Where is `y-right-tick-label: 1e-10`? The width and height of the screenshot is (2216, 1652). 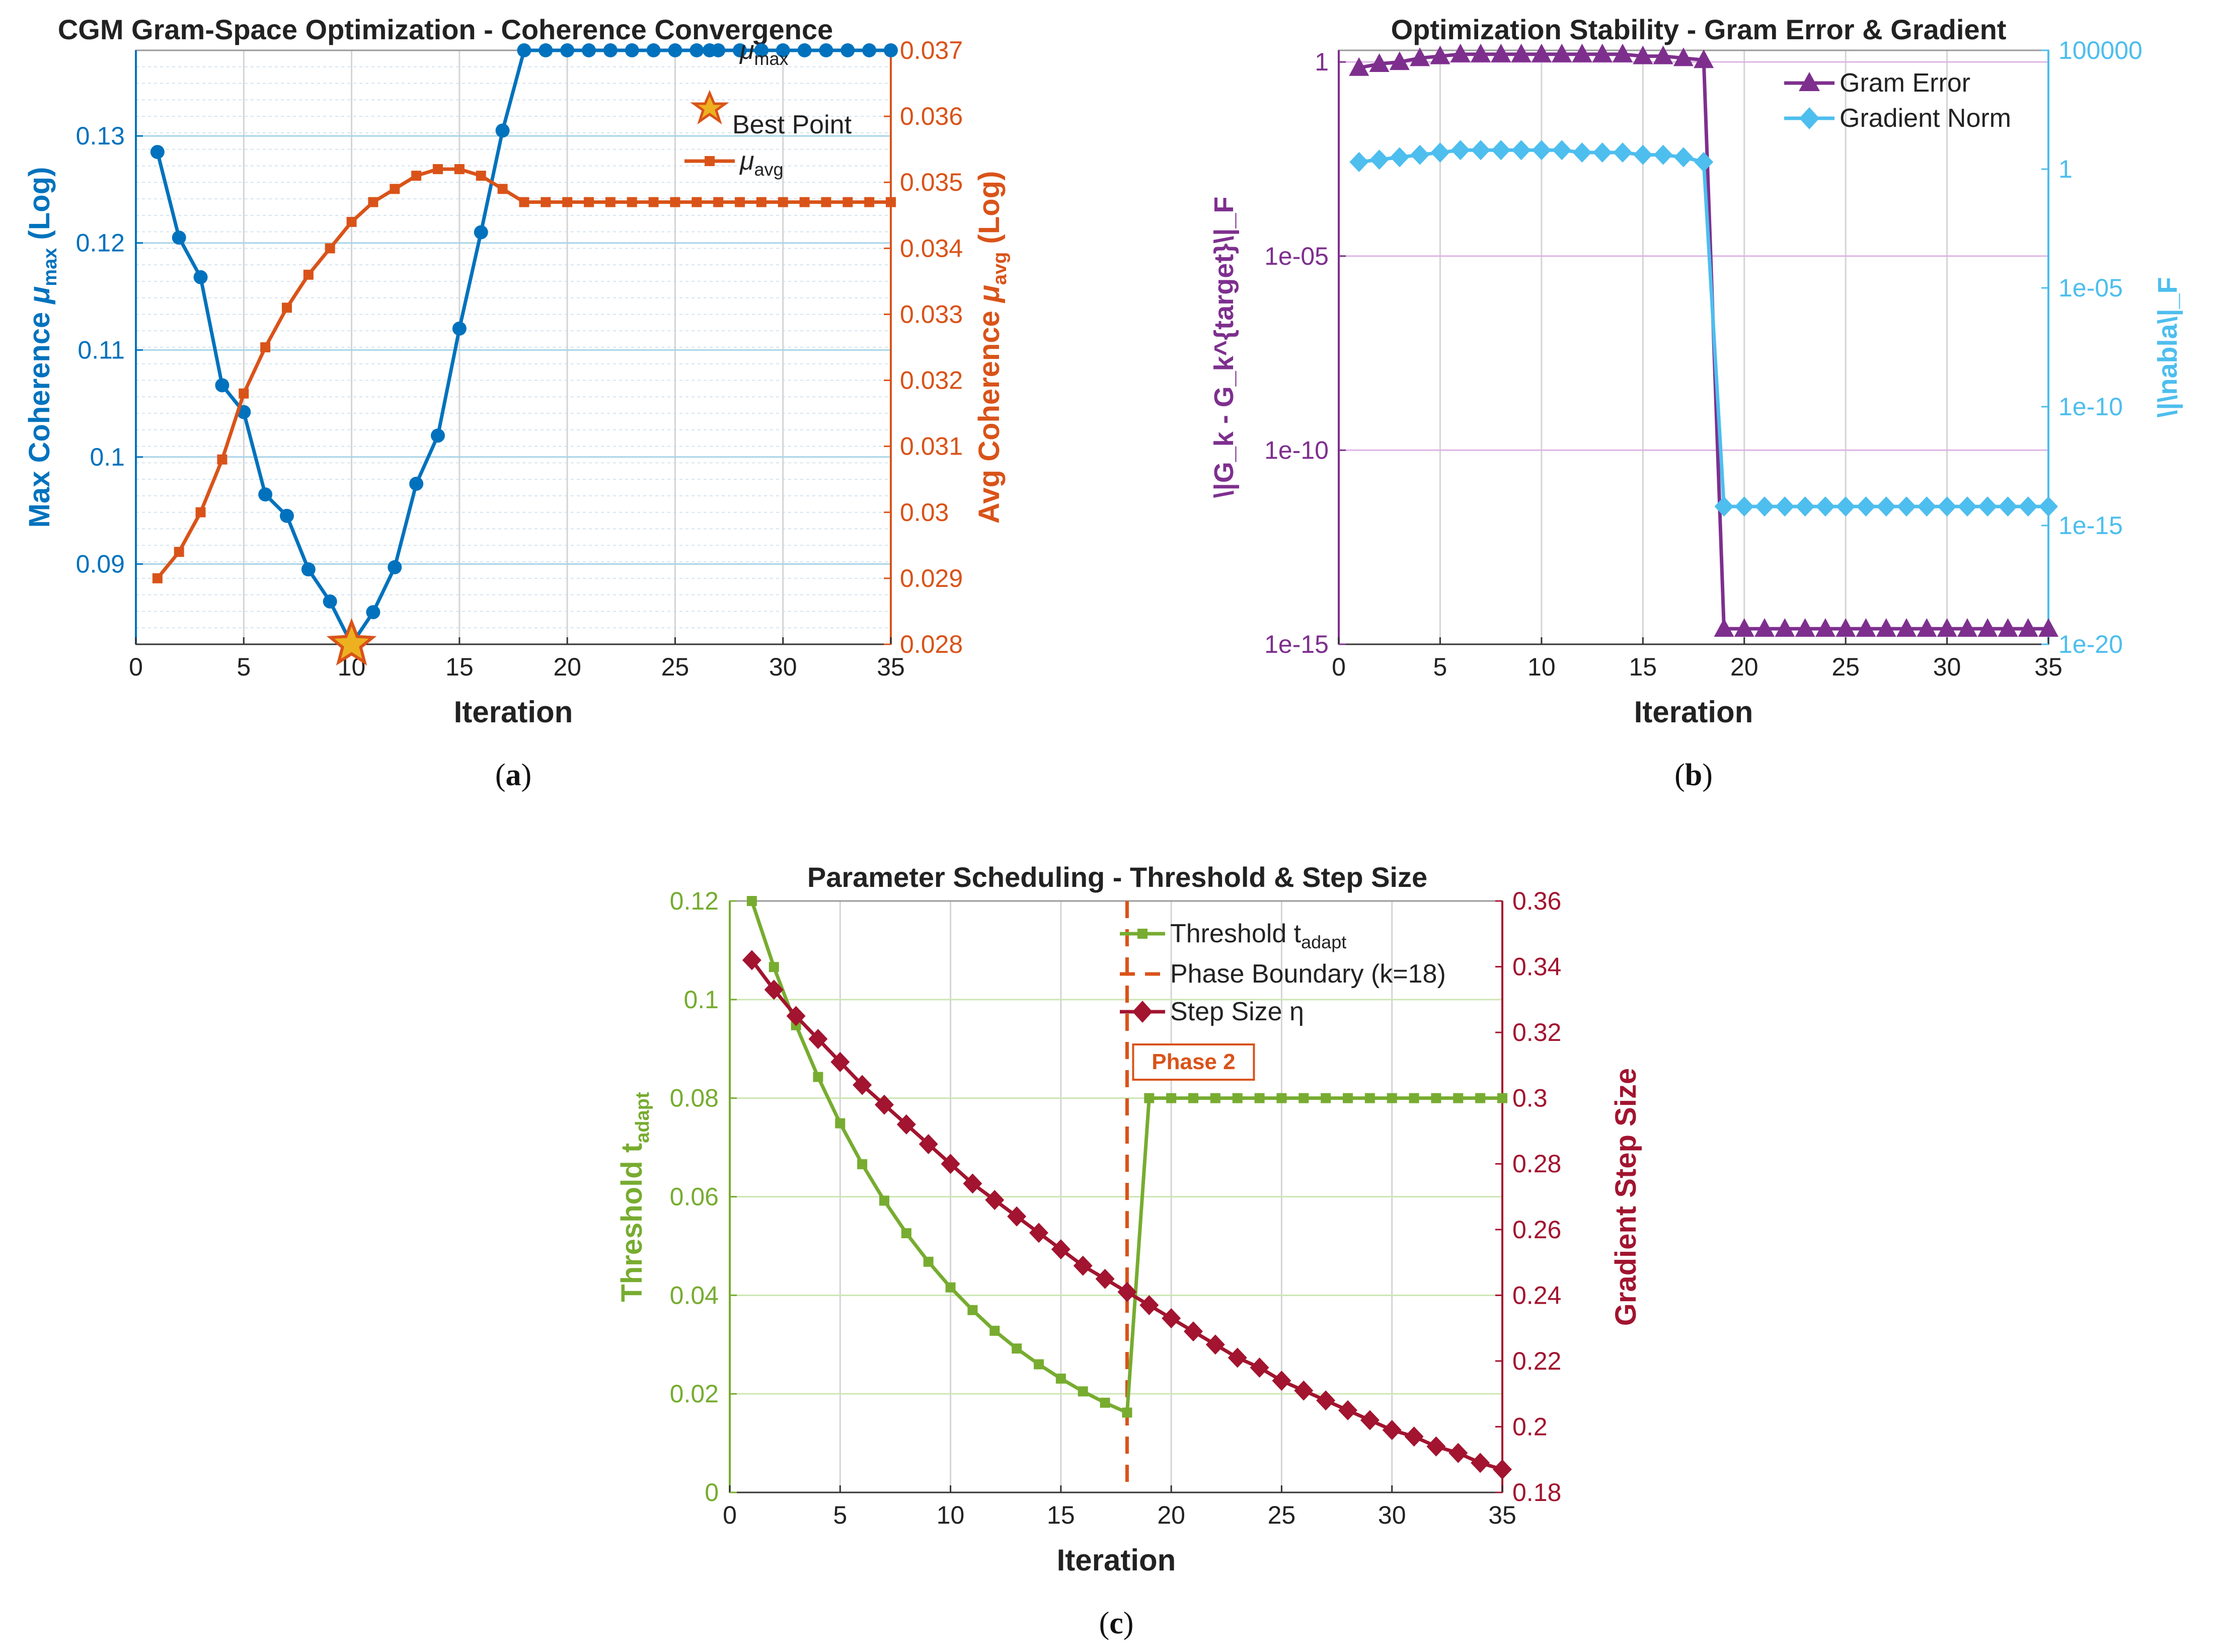
y-right-tick-label: 1e-10 is located at coordinates (2090, 407).